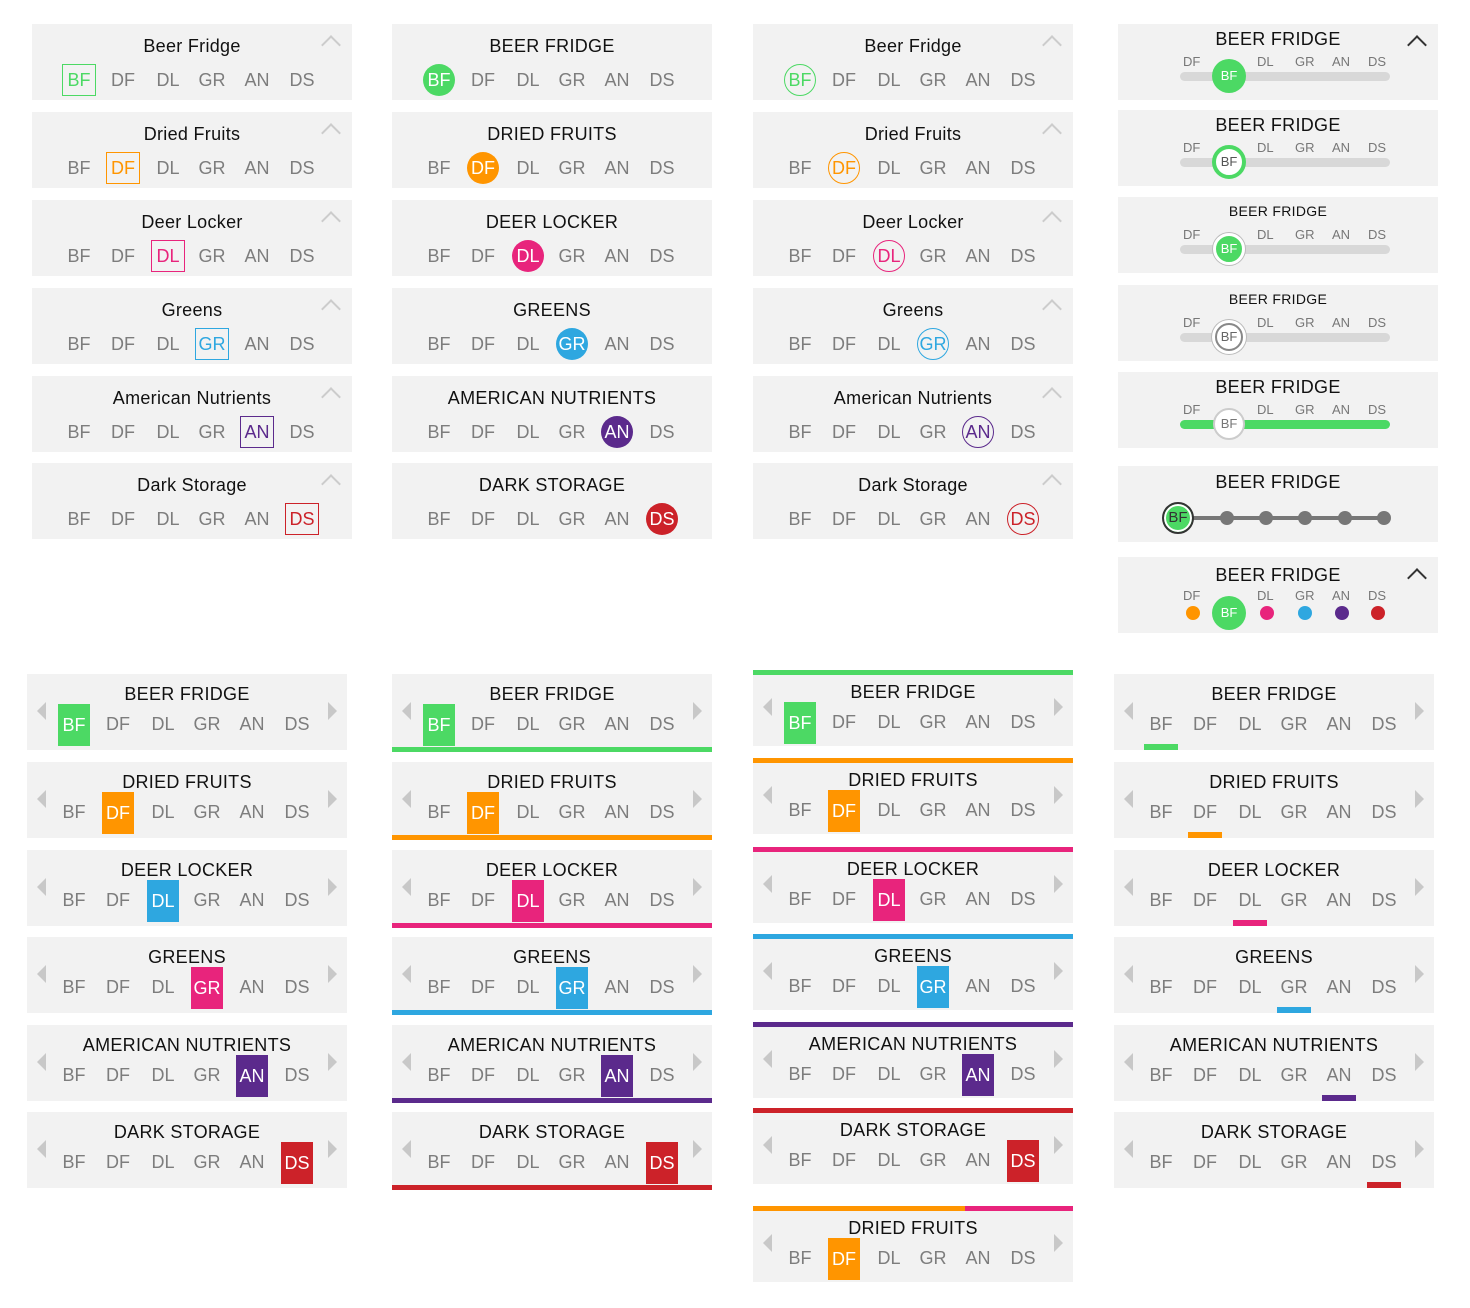 The image size is (1470, 1308). I want to click on color-dot-gr, so click(1305, 613).